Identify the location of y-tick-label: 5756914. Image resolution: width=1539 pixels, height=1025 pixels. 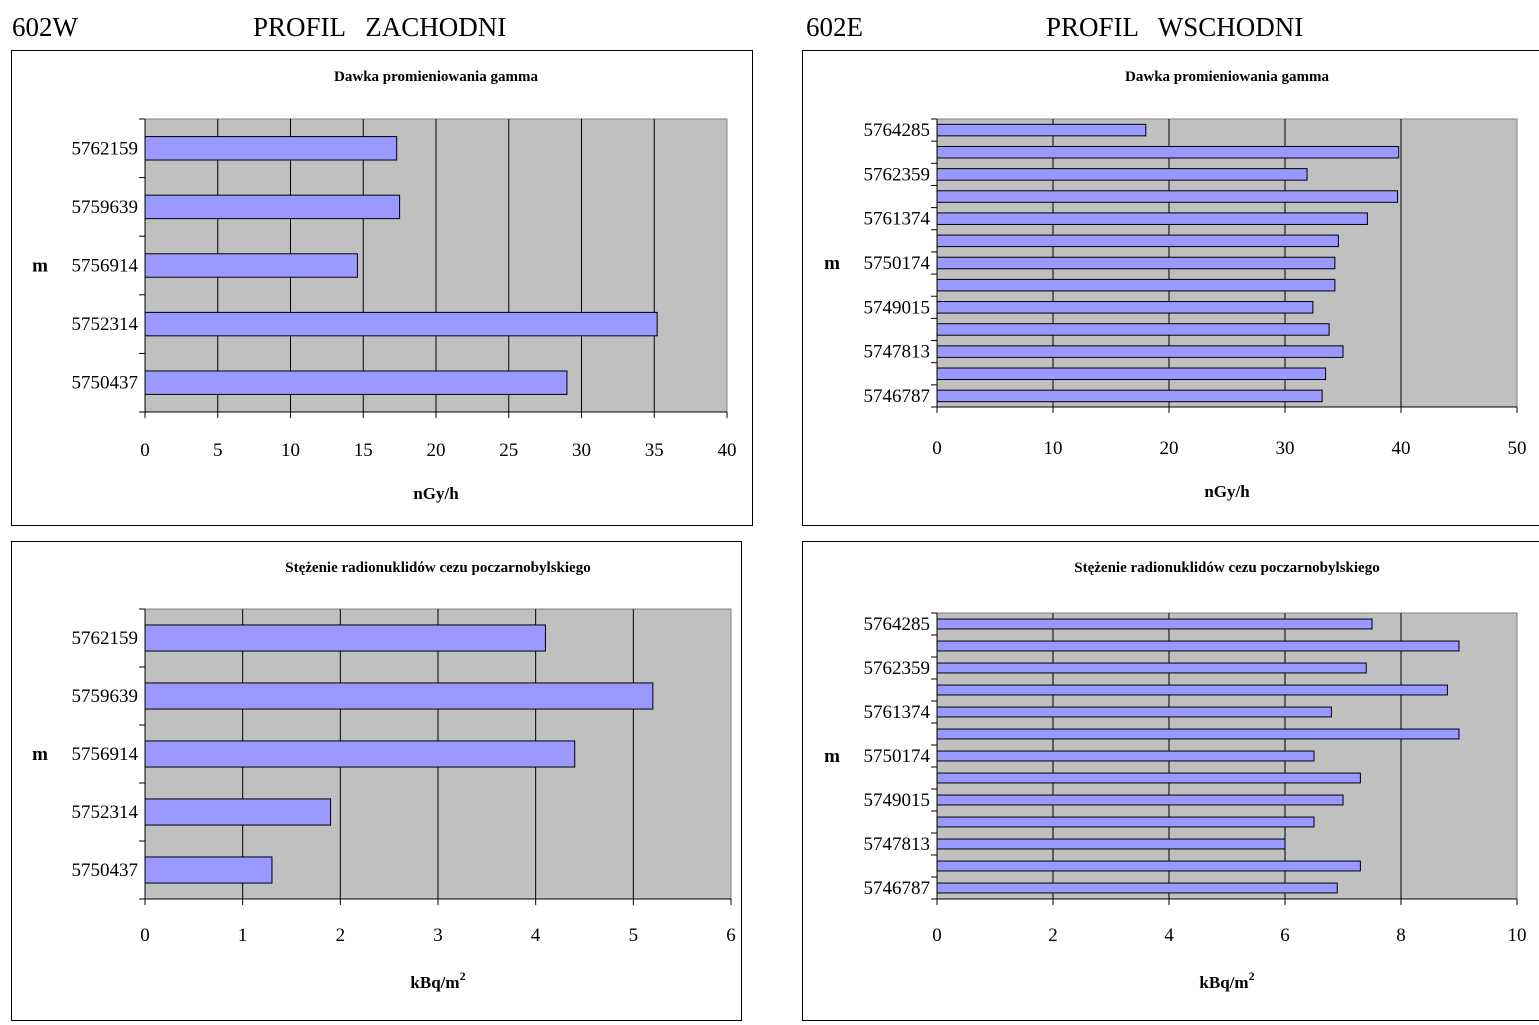
(105, 754).